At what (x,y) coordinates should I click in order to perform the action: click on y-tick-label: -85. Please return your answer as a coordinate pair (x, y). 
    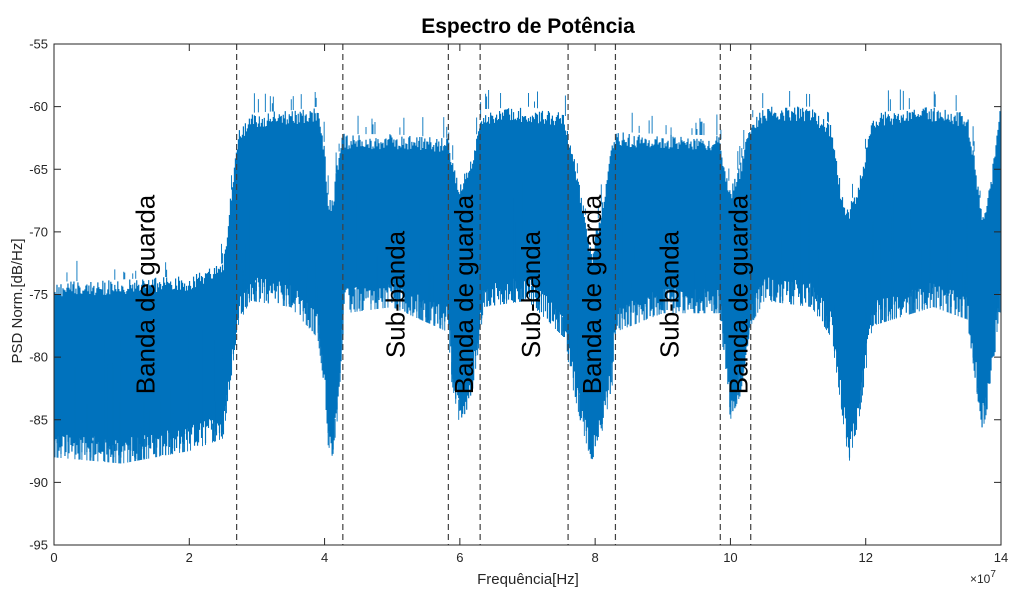
    Looking at the image, I should click on (38, 419).